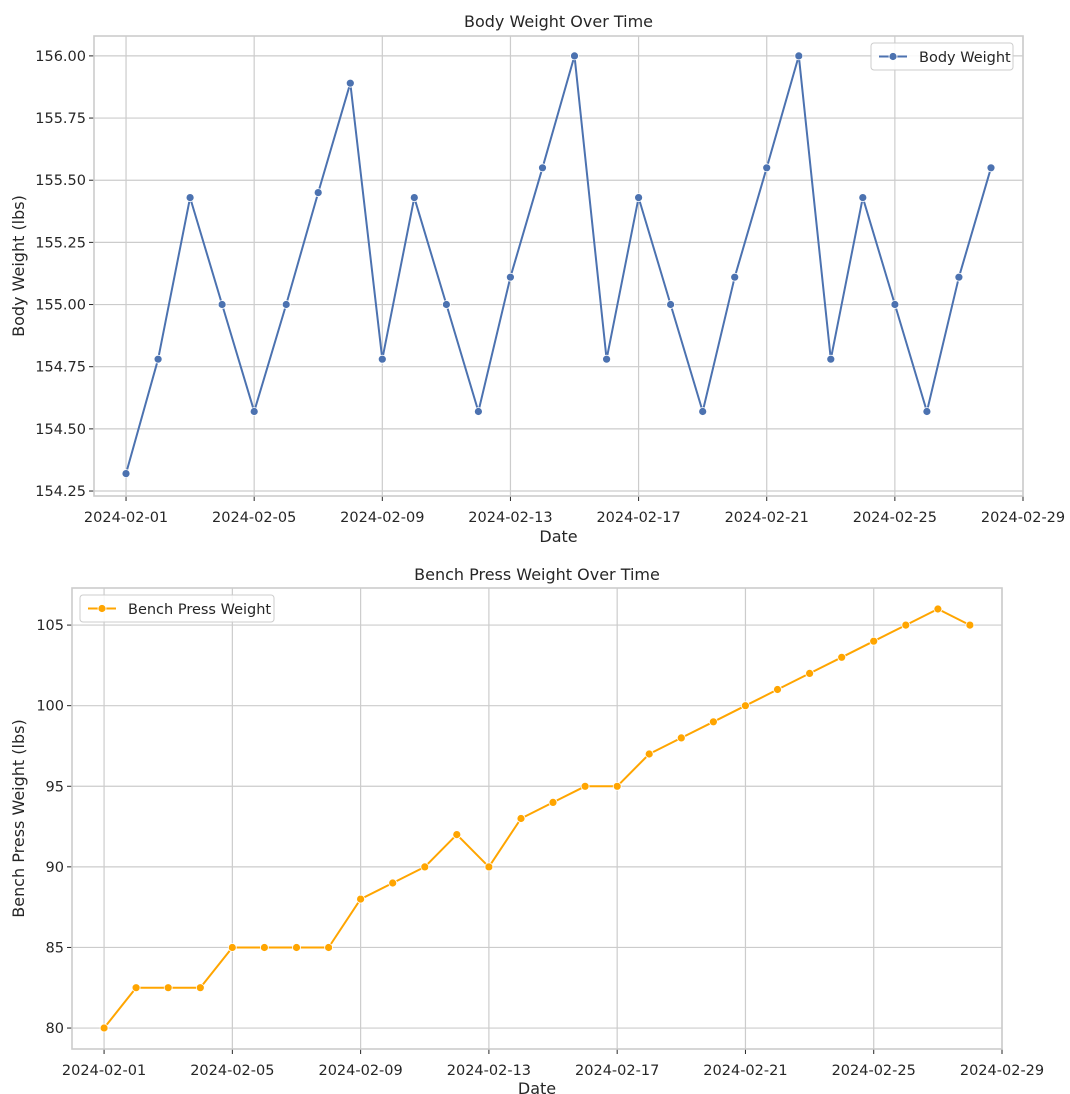 The width and height of the screenshot is (1070, 1094). I want to click on y-tick-label: 85, so click(55, 948).